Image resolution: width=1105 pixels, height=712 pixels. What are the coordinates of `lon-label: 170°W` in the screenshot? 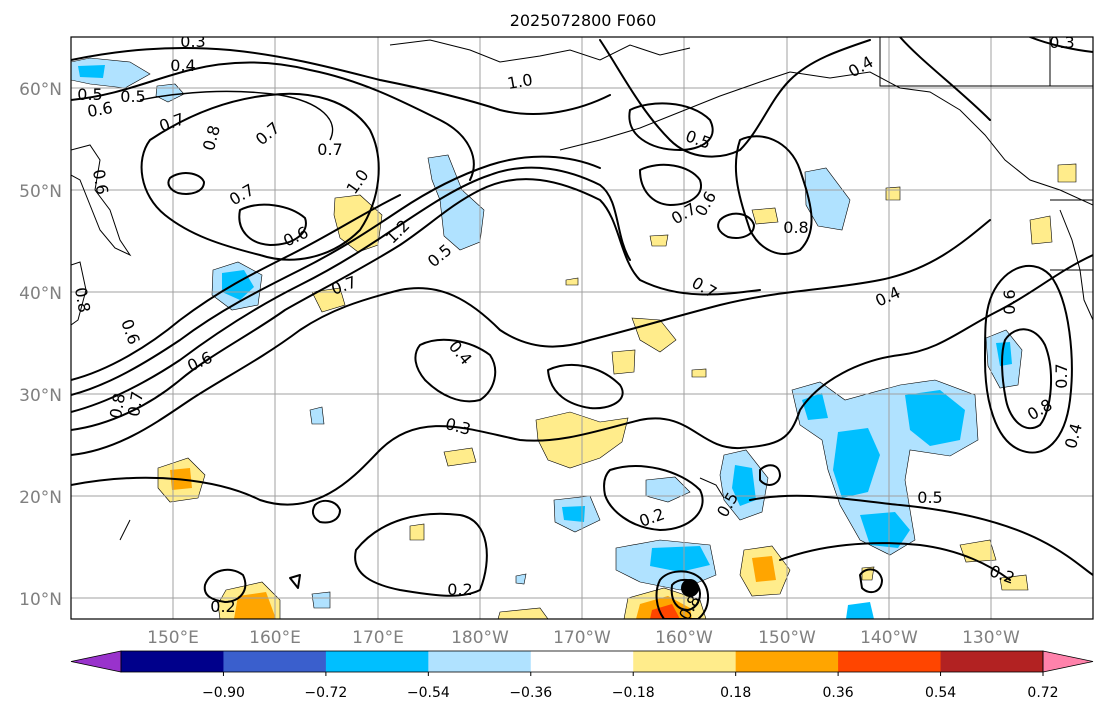 It's located at (582, 638).